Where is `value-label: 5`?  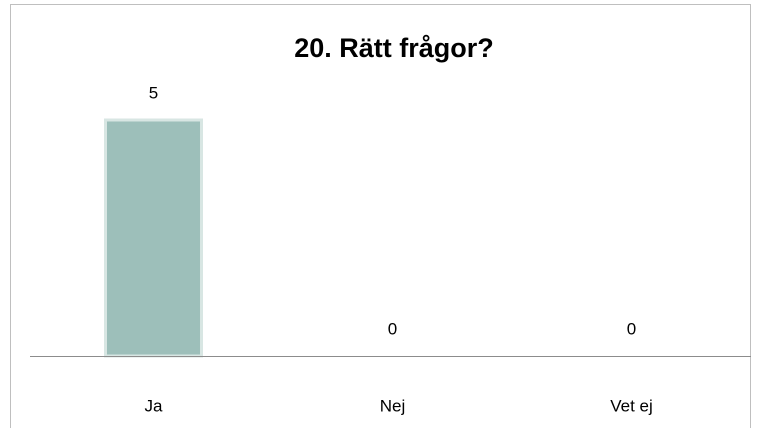 value-label: 5 is located at coordinates (153, 92).